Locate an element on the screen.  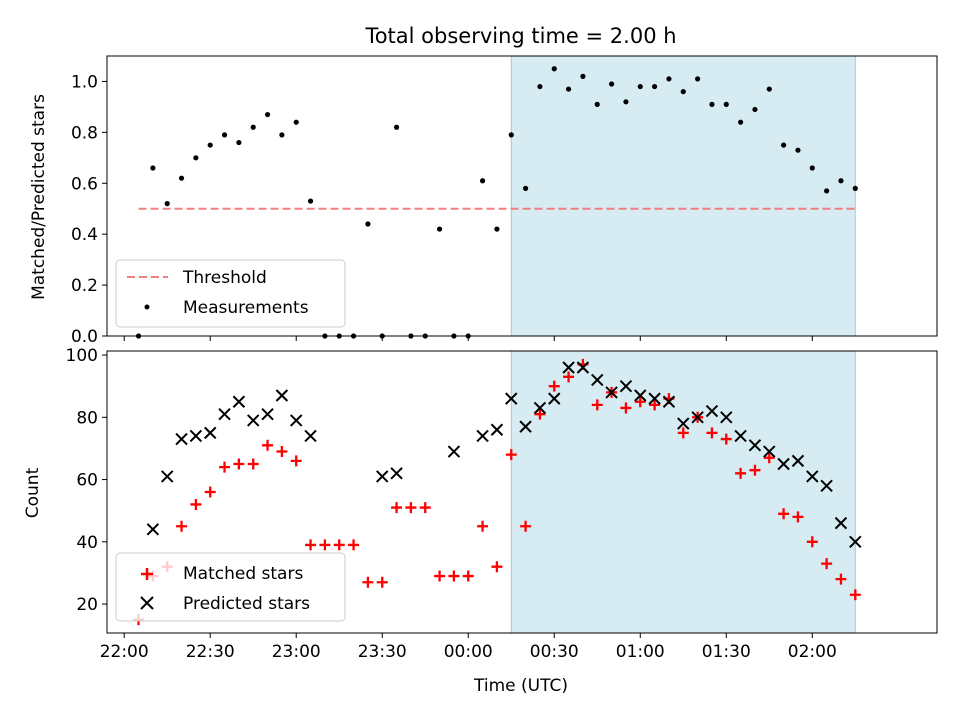
counts-legend-box is located at coordinates (230, 587).